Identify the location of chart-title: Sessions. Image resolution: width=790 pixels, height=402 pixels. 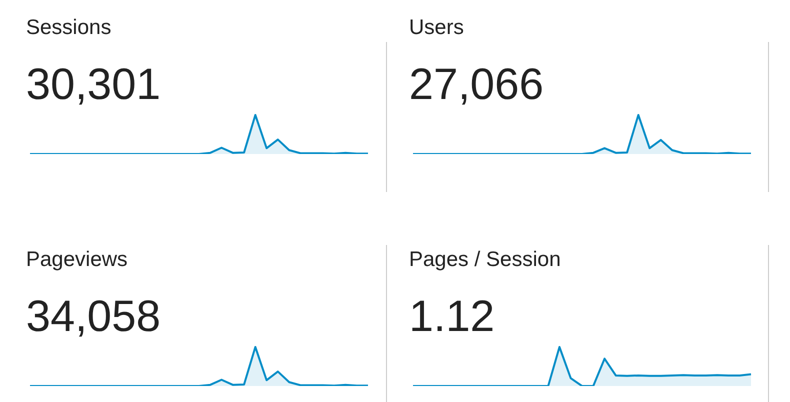
(69, 28).